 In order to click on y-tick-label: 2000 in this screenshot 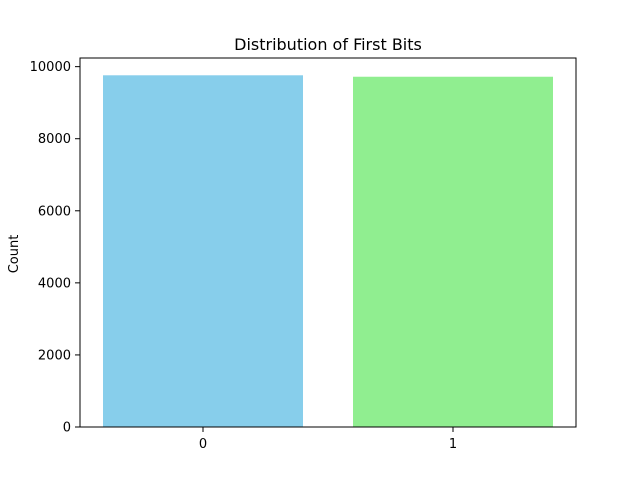, I will do `click(54, 355)`.